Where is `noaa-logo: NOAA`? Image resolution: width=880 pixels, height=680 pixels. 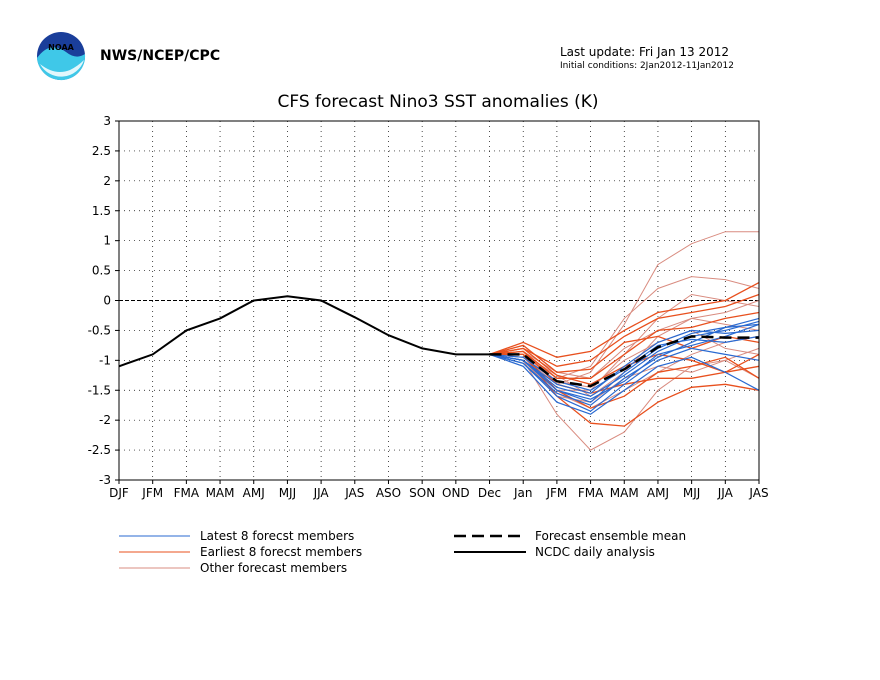
noaa-logo: NOAA is located at coordinates (61, 56).